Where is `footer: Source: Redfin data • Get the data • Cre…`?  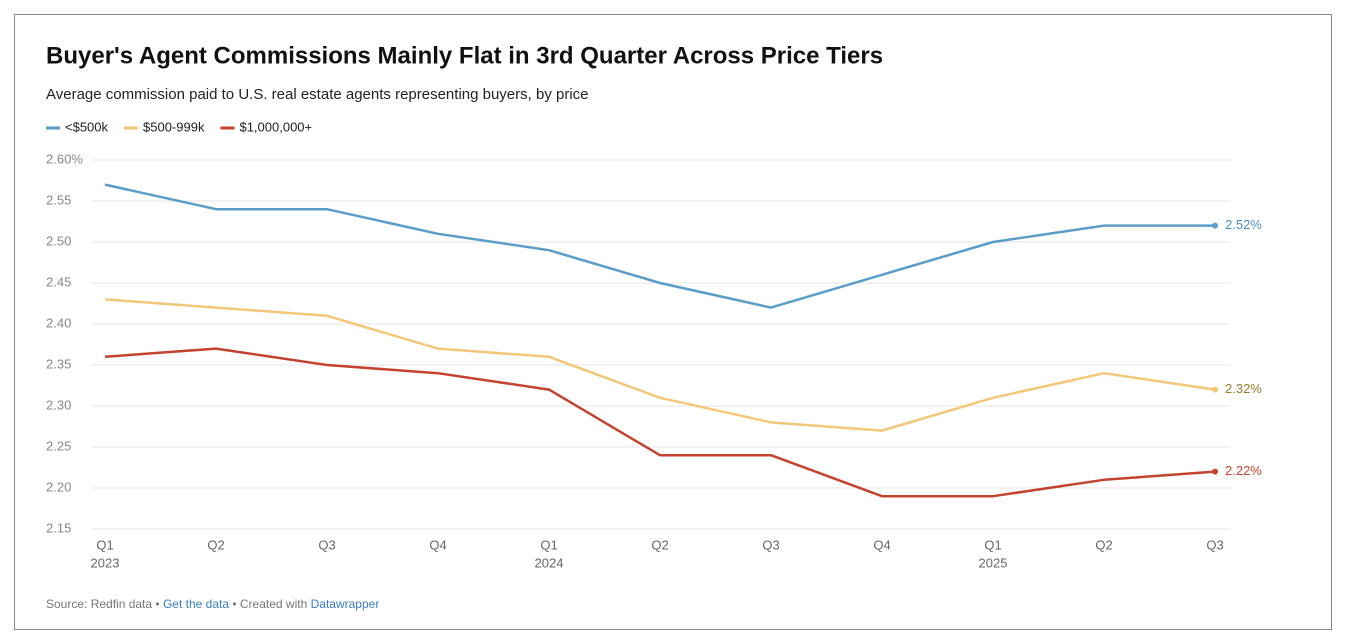
footer: Source: Redfin data • Get the data • Cre… is located at coordinates (212, 604).